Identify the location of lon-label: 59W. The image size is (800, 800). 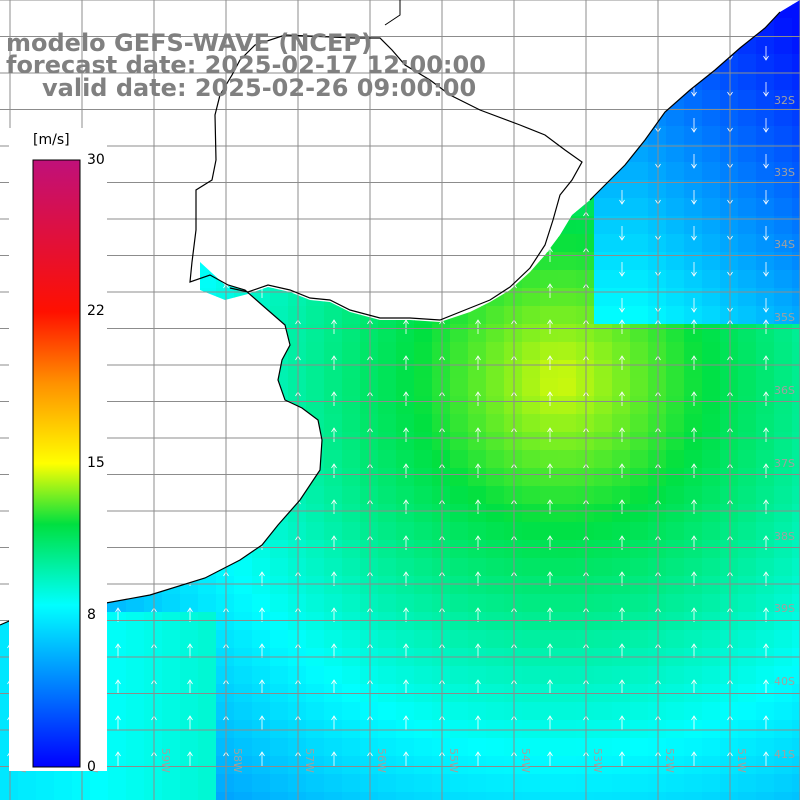
(165, 760).